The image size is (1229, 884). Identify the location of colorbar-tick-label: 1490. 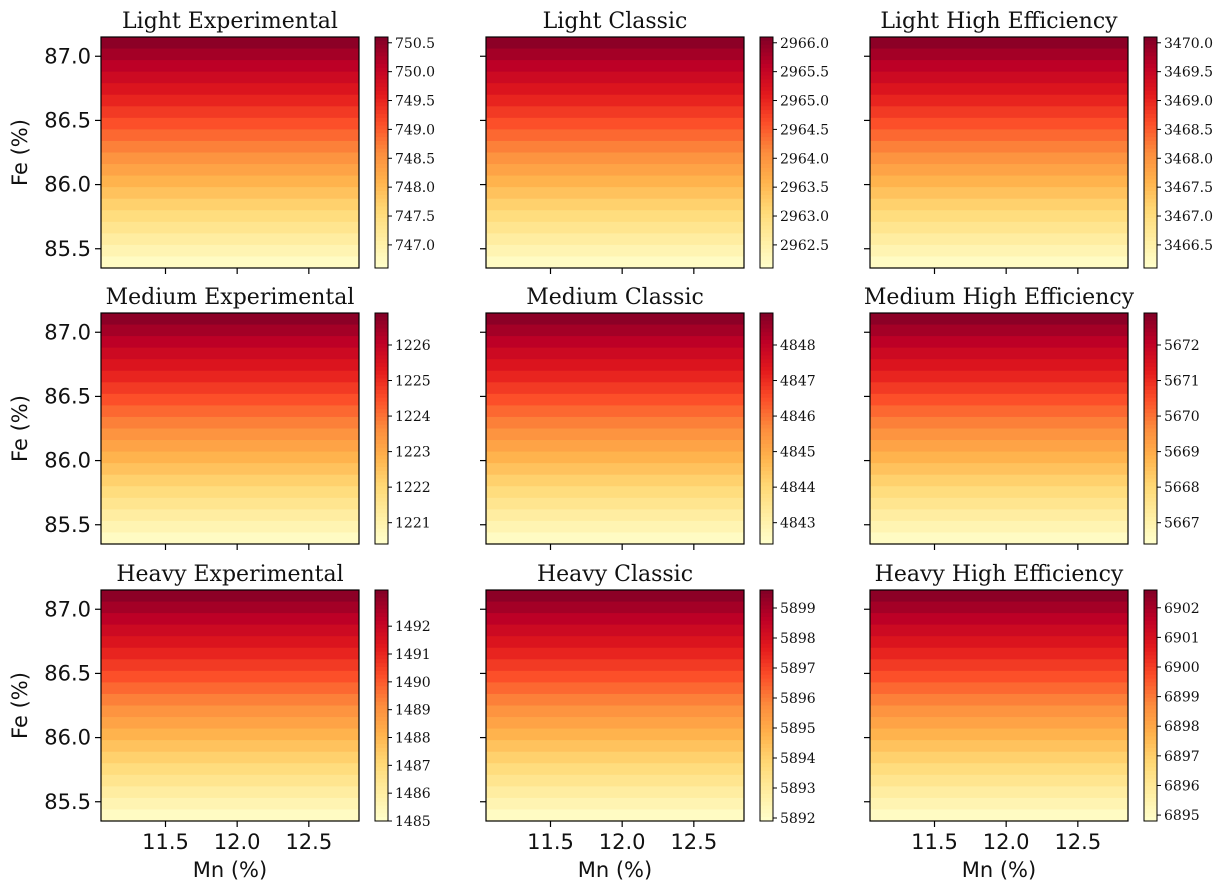
(413, 683).